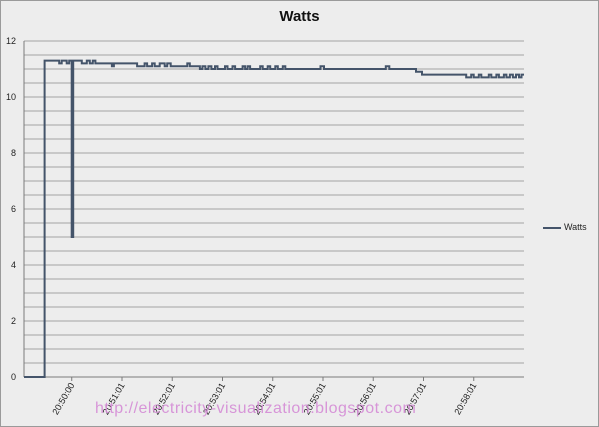 The image size is (599, 427). What do you see at coordinates (63, 398) in the screenshot?
I see `x-tick-label: 20:50:00` at bounding box center [63, 398].